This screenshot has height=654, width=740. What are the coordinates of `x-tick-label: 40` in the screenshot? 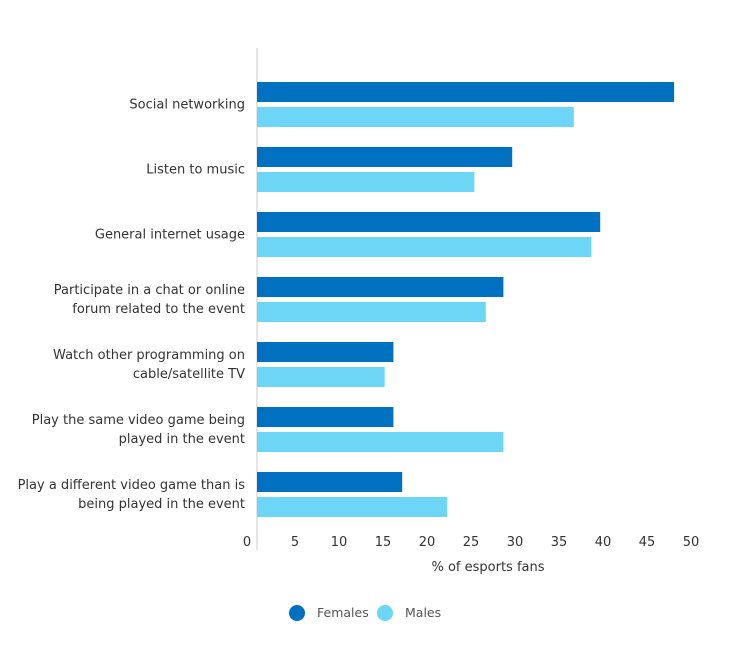 It's located at (603, 542).